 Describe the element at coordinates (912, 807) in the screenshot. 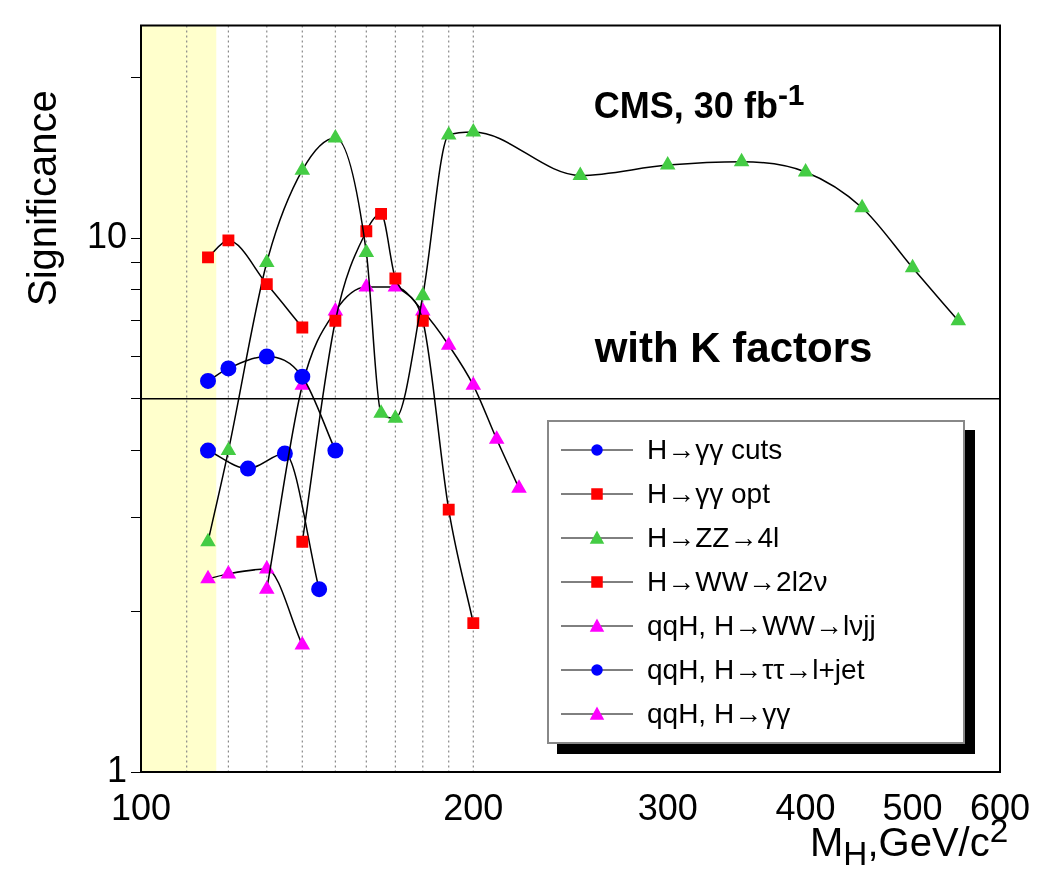

I see `x-tick-label: 500` at that location.